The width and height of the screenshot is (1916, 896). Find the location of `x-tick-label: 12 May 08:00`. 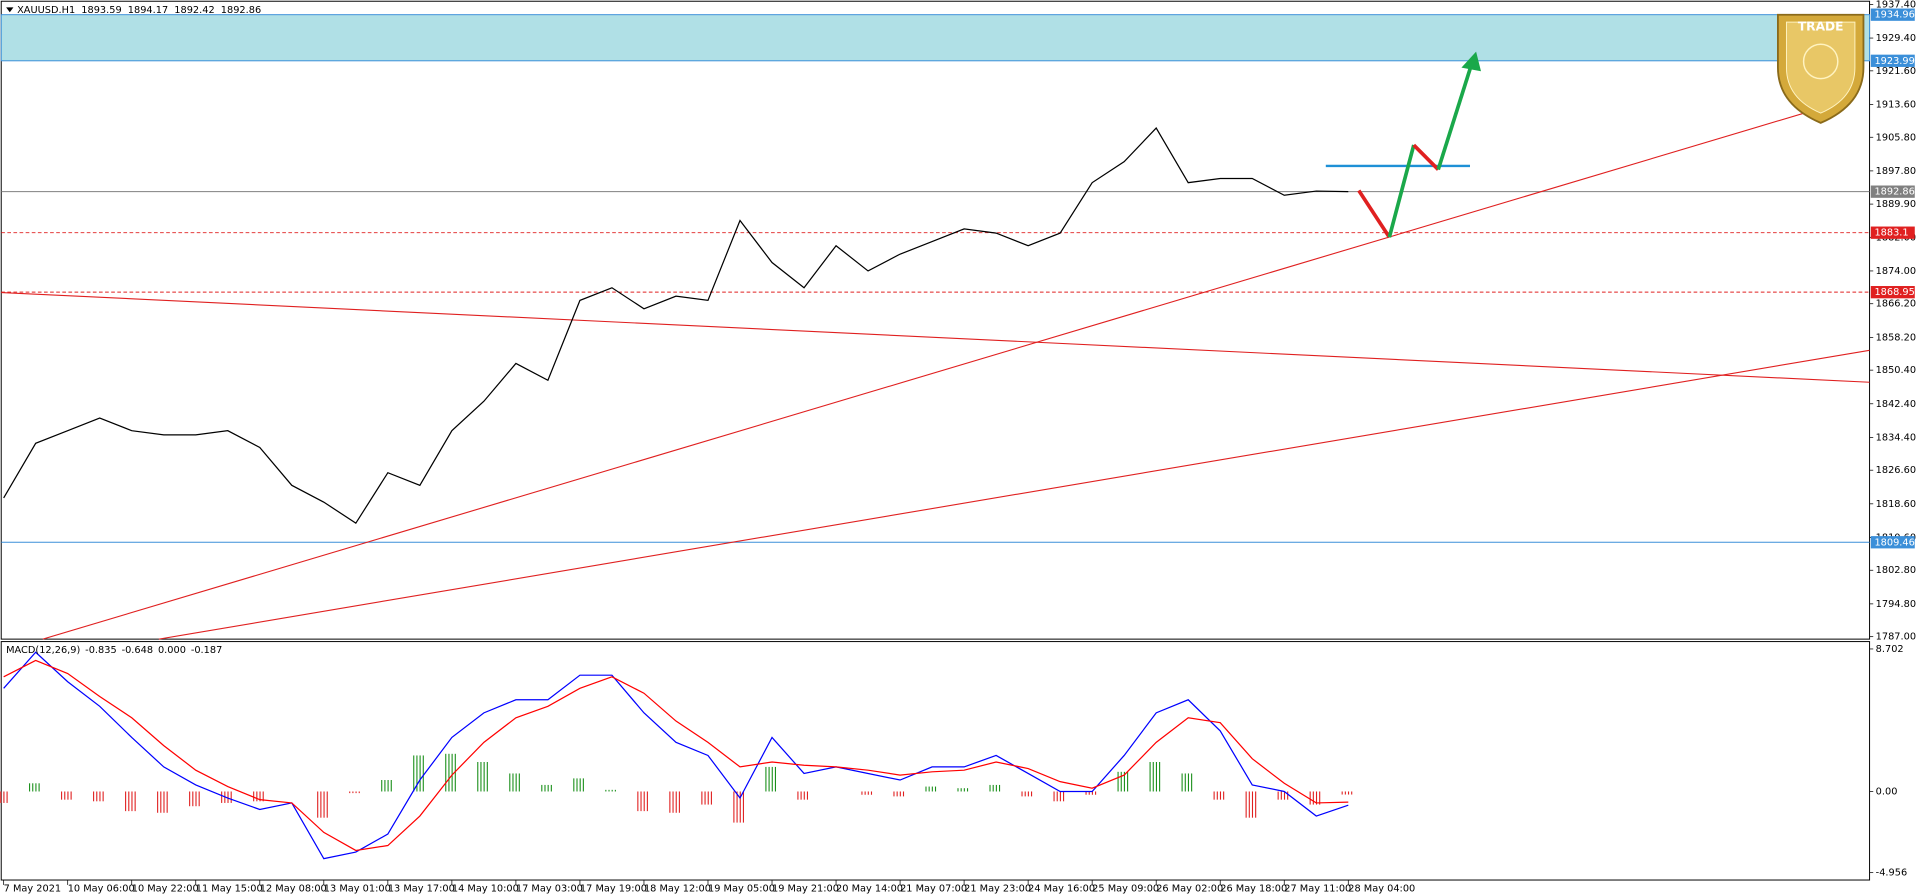

x-tick-label: 12 May 08:00 is located at coordinates (293, 889).